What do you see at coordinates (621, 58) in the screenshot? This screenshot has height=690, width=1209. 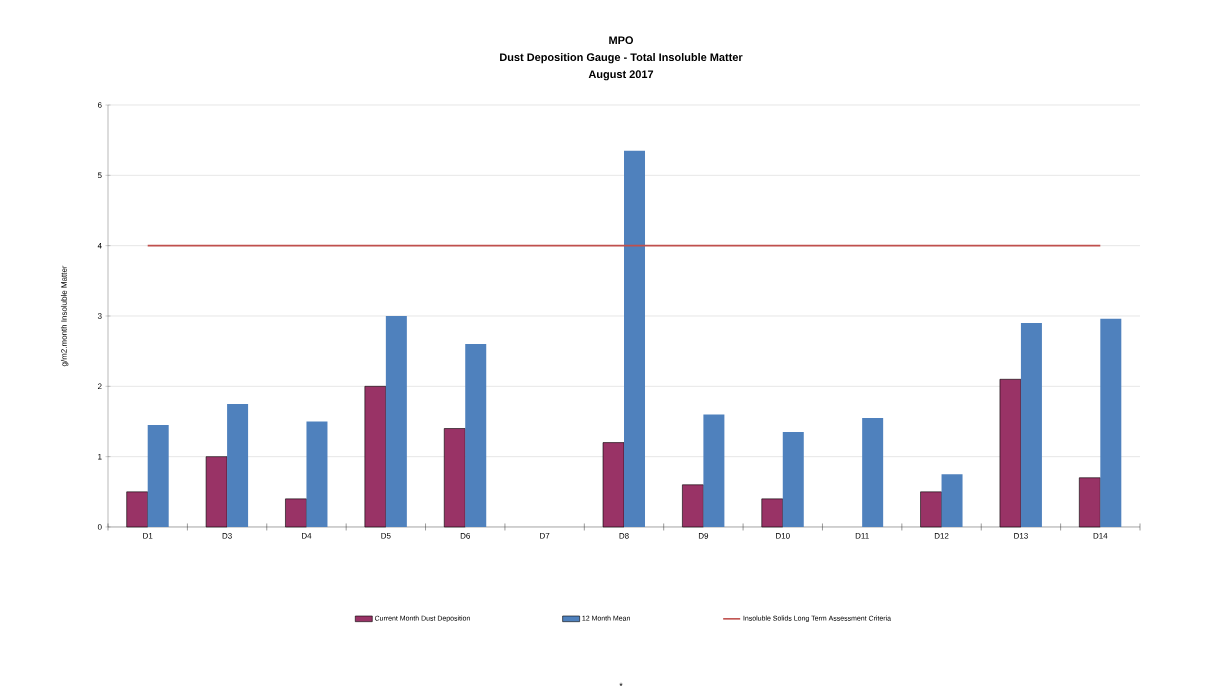 I see `chart-subtitle: Dust Deposition Gauge - Total Insoluble Matter` at bounding box center [621, 58].